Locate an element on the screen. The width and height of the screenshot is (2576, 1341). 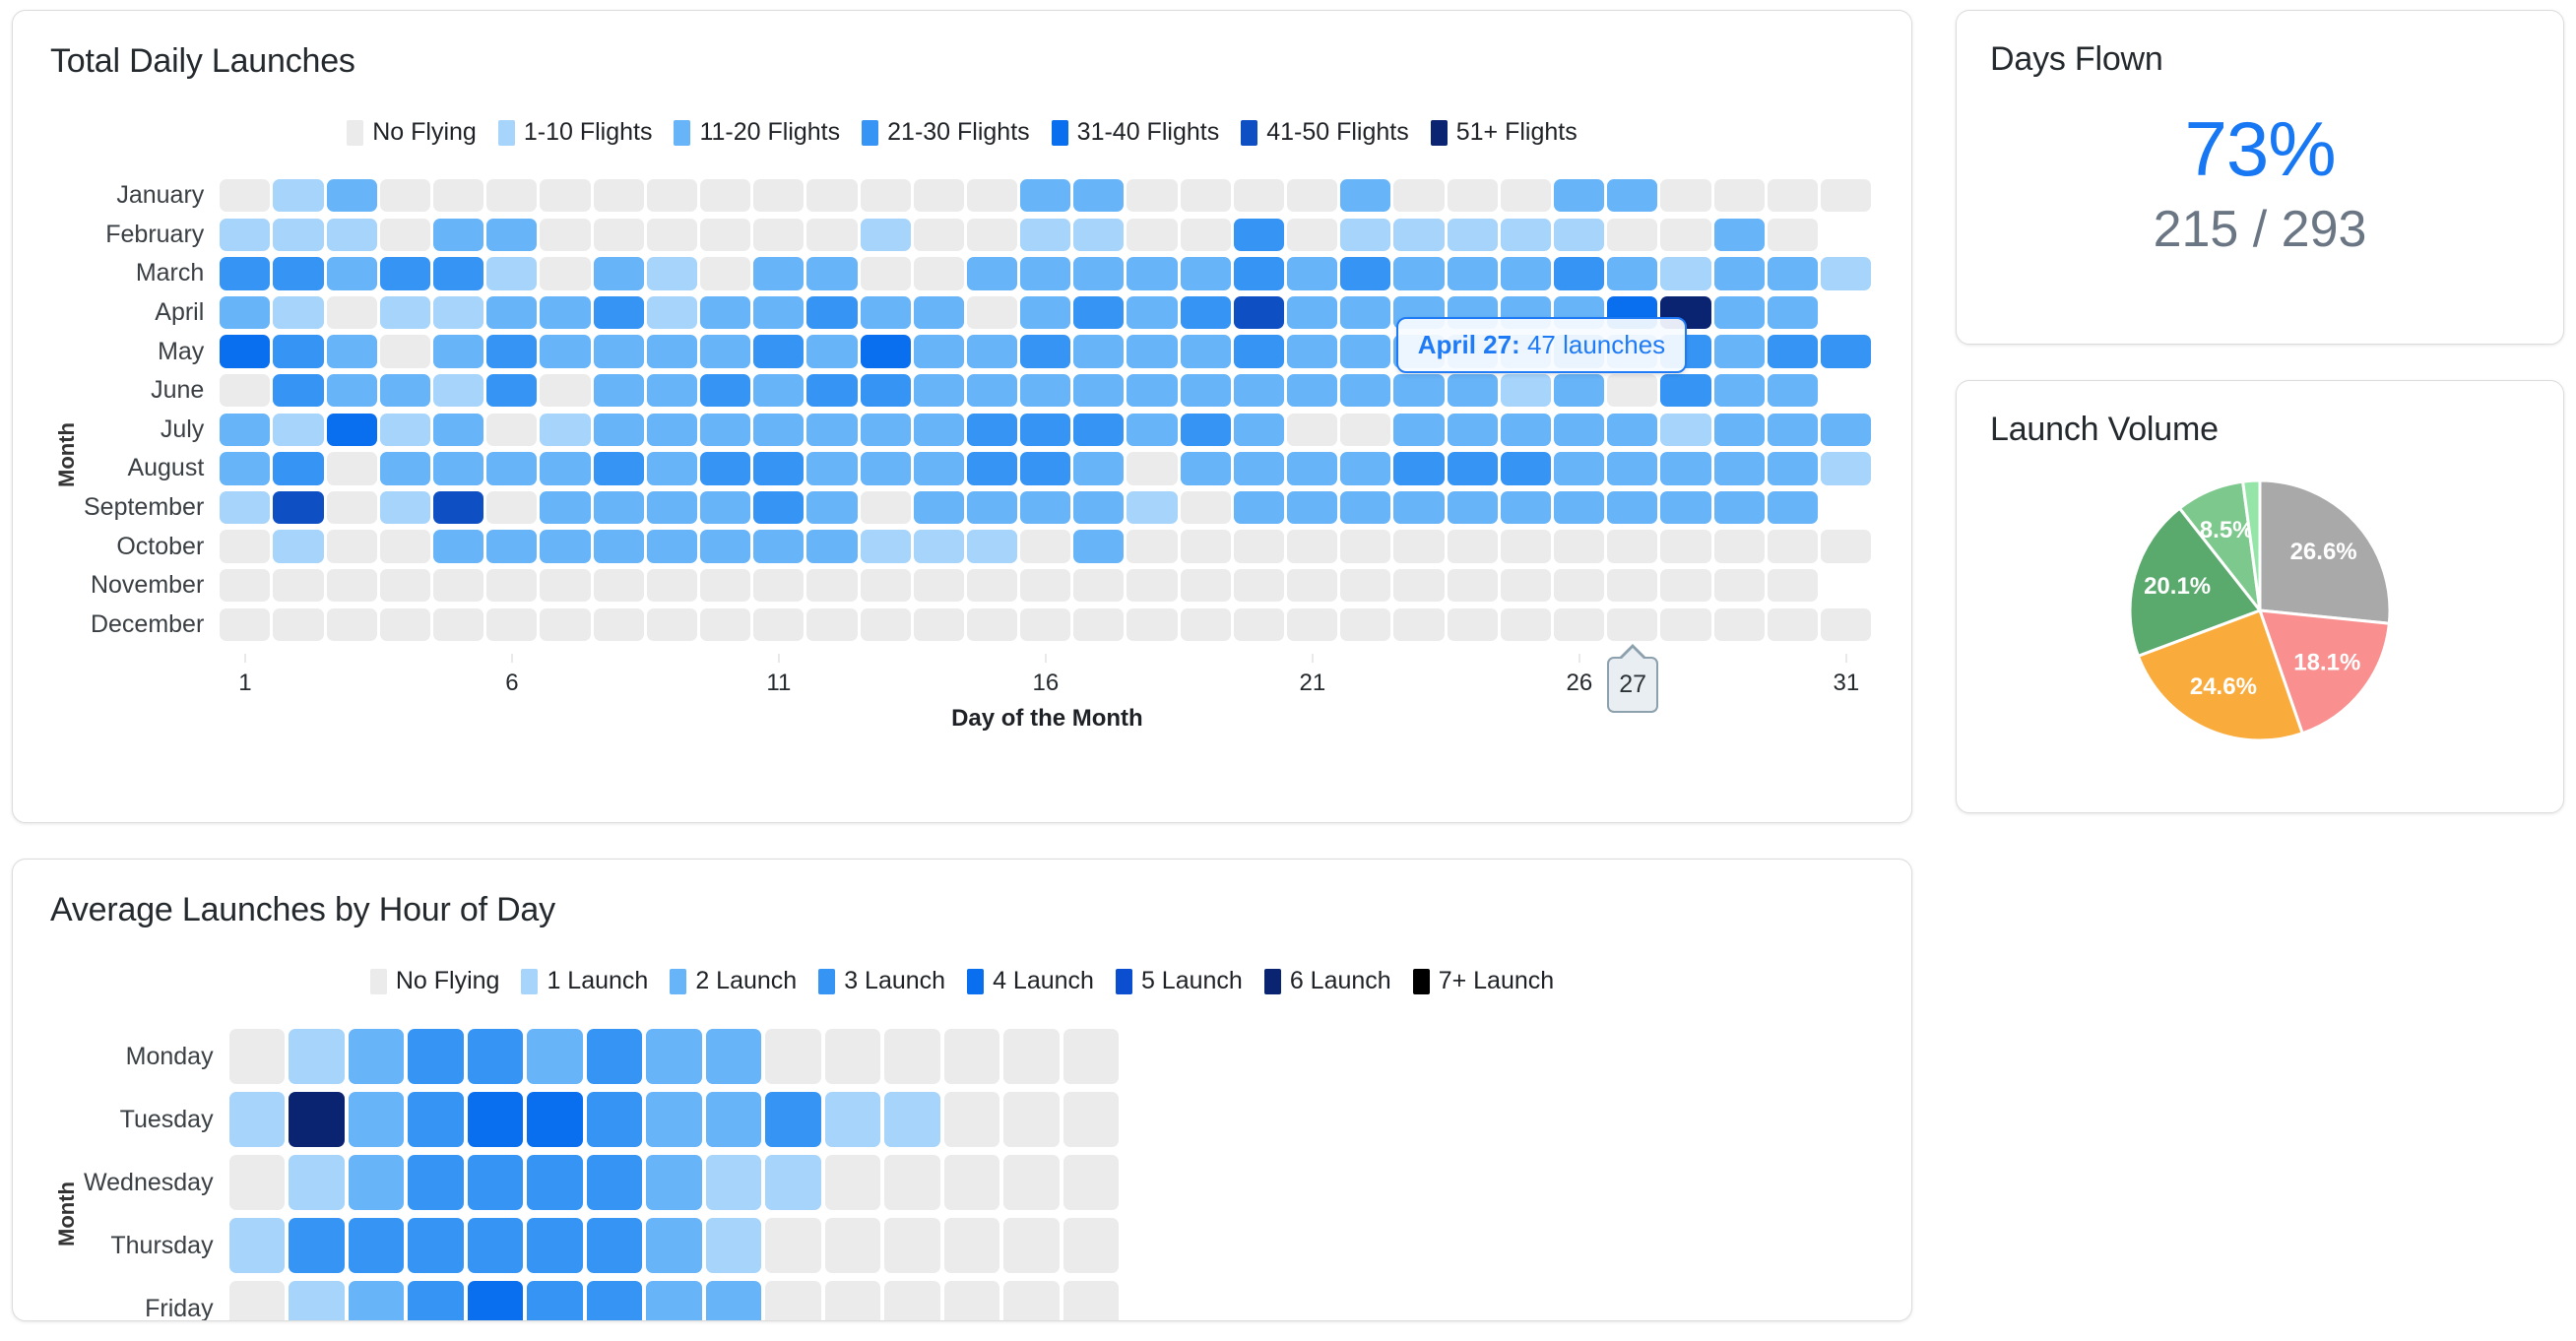
legend-item: 6 Launch is located at coordinates (1327, 981).